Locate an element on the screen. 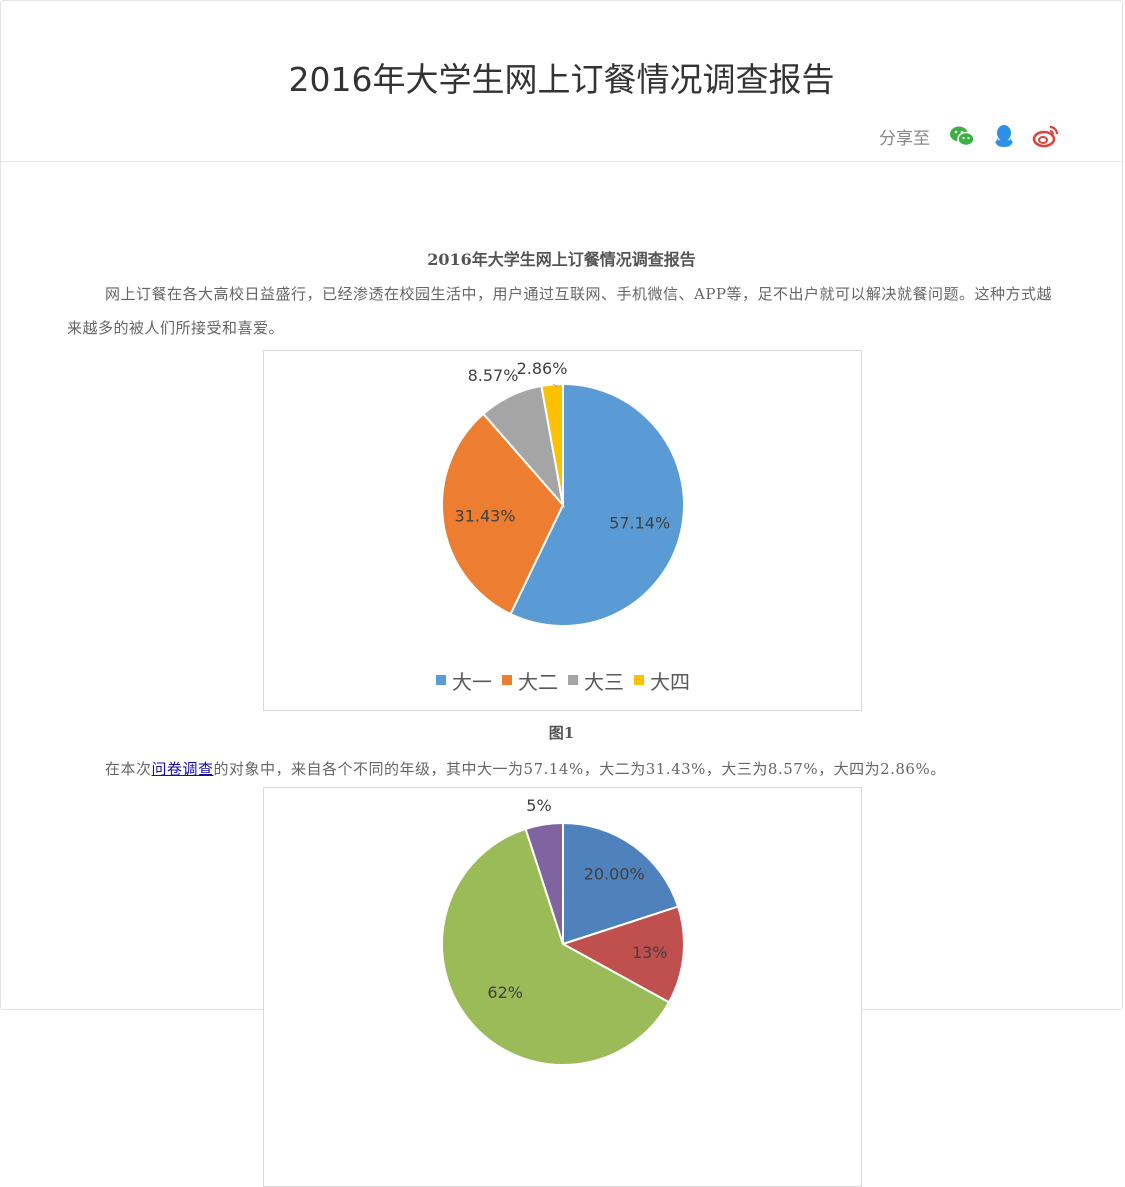 The image size is (1125, 1187). page-header: 2016年大学生网上订餐情况调查报告 分享至 is located at coordinates (561, 81).